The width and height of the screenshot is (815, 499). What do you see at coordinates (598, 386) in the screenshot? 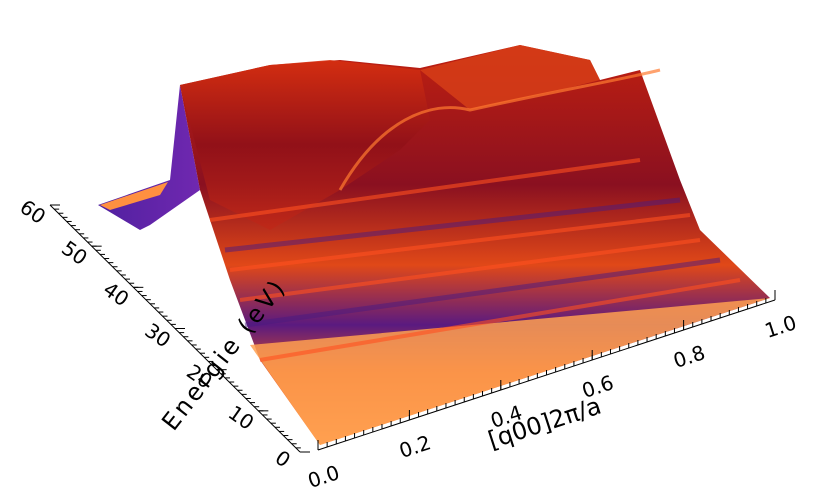
I see `x-tick-label: 0.6` at bounding box center [598, 386].